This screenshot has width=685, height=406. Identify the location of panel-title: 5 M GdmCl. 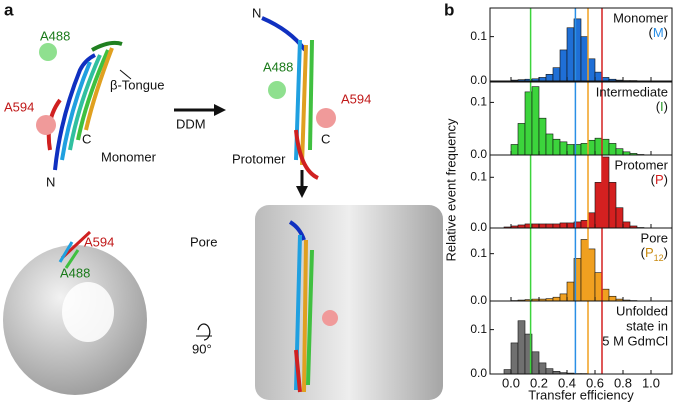
(635, 340).